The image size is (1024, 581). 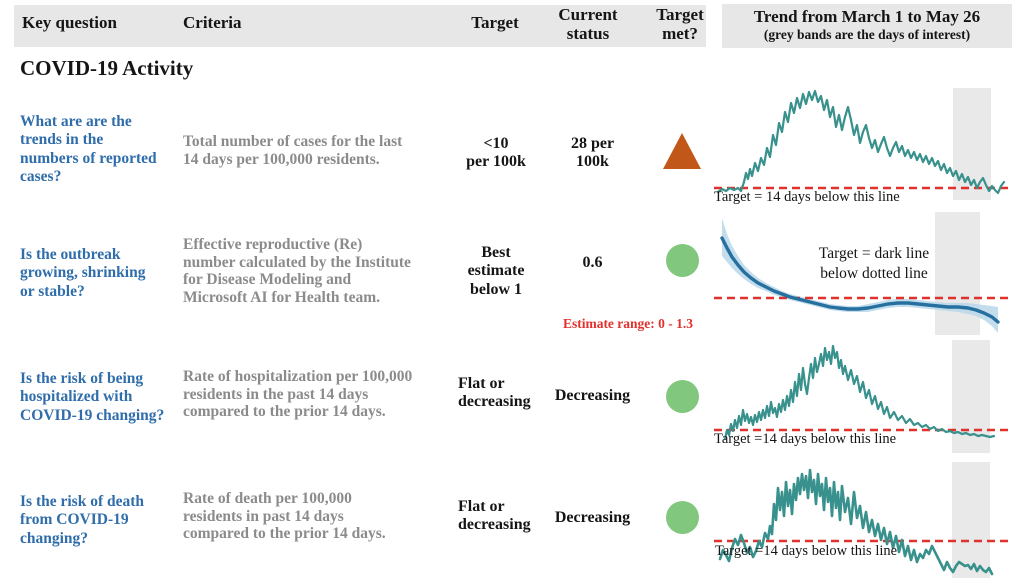 I want to click on target-value-hospitalization: Flat or decreasing, so click(x=494, y=393).